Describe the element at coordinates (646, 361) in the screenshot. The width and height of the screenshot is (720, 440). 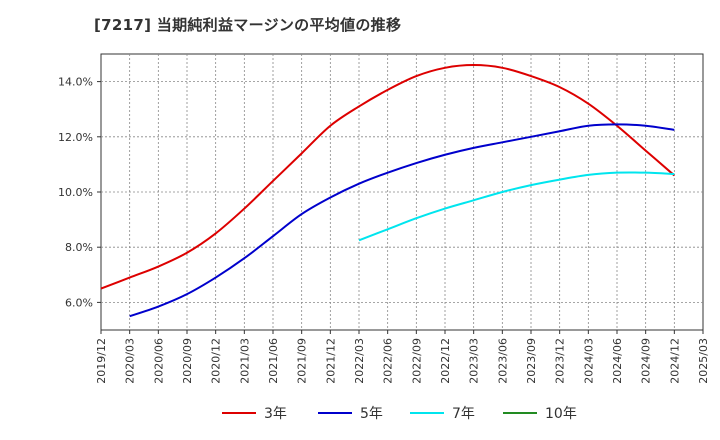
I see `x-tick-label: 2024/09` at that location.